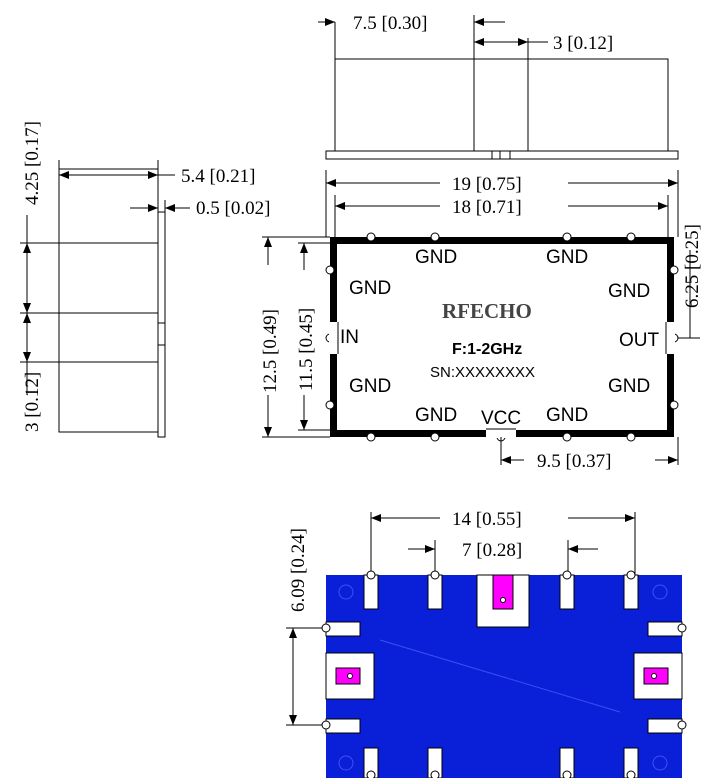  I want to click on pin-gnd-upper-right: GND, so click(629, 291).